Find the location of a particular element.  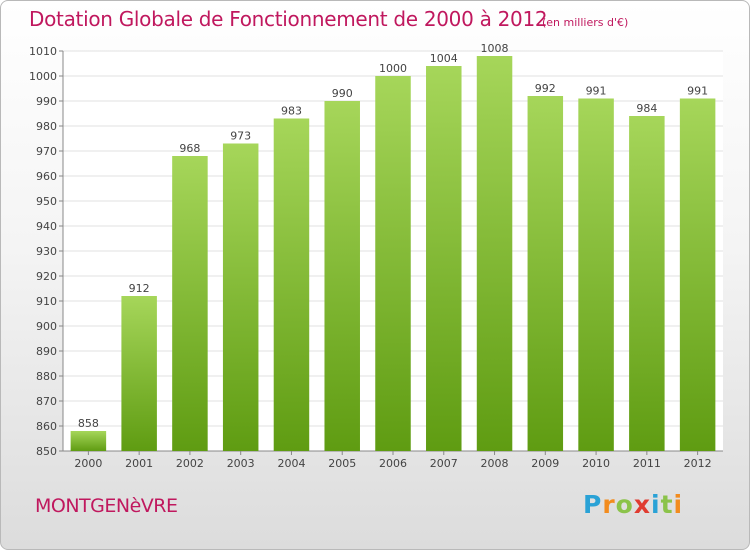

y-tick-label: 940 is located at coordinates (46, 226).